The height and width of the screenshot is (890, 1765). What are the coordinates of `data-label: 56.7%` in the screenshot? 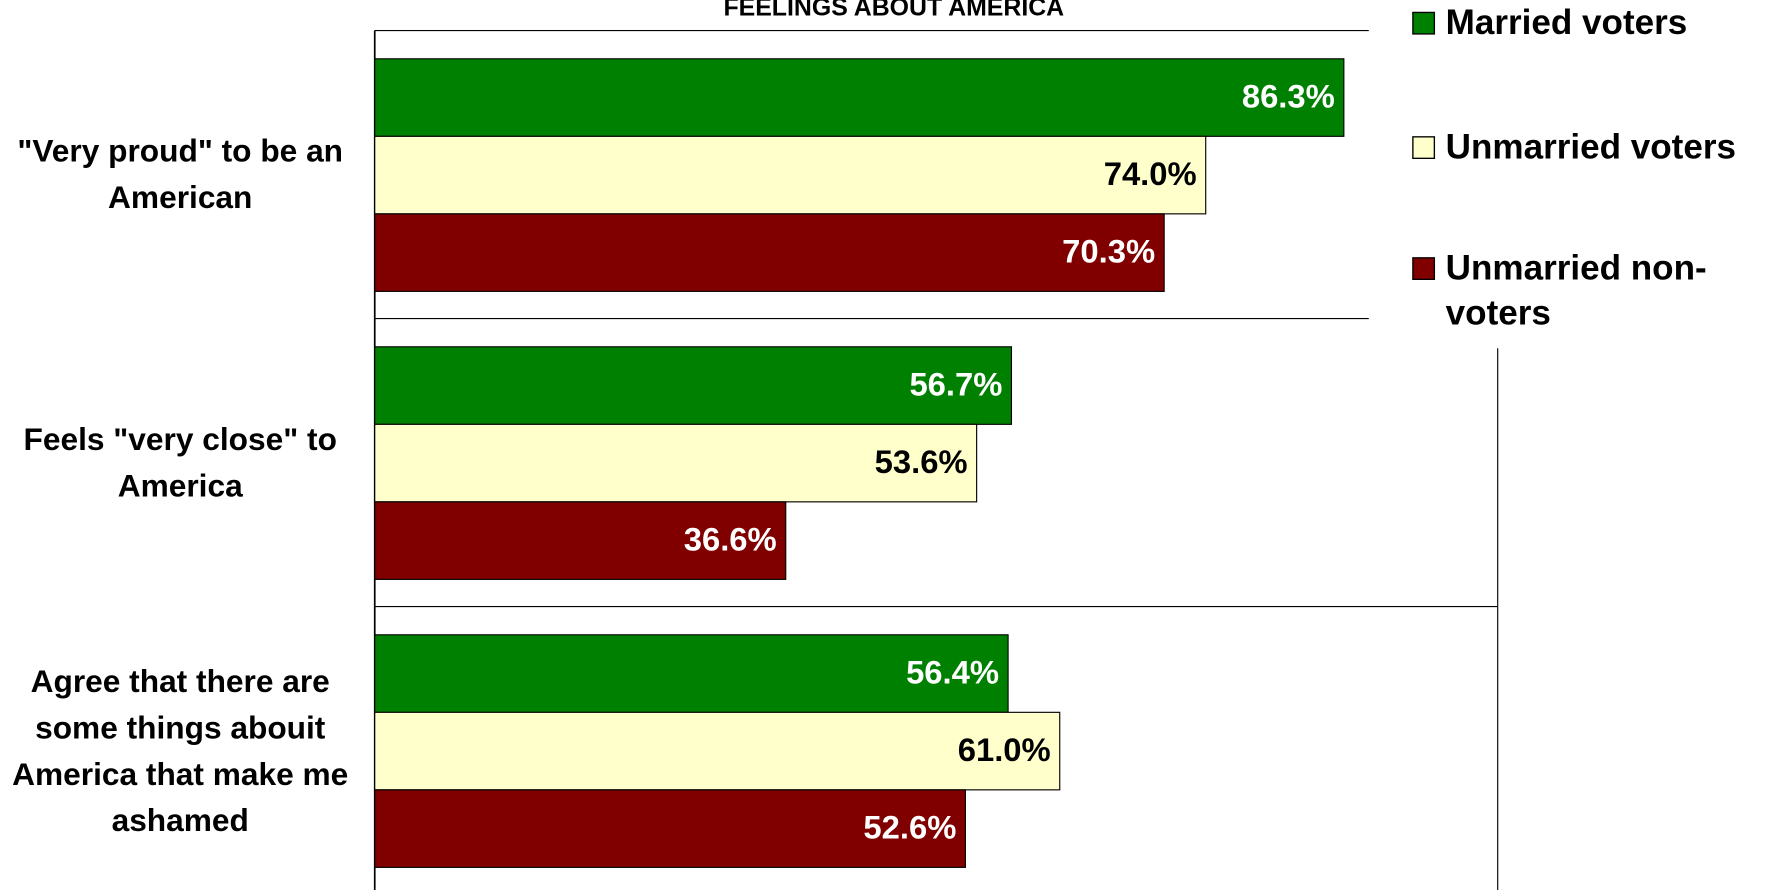 It's located at (955, 383).